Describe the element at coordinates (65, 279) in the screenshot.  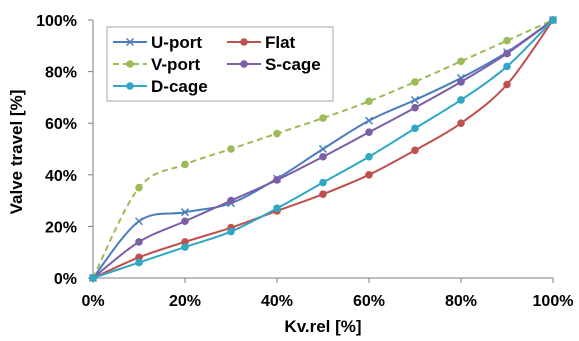
I see `y-tick-label: 0%` at that location.